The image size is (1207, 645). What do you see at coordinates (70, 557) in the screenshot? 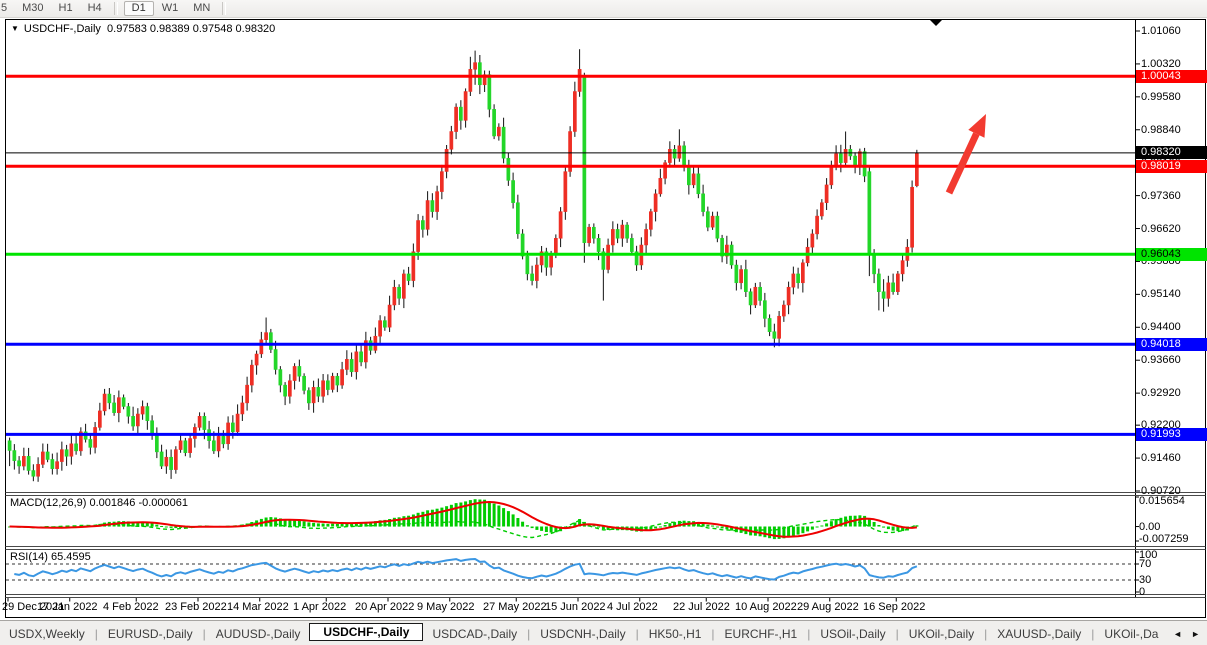
I see `rsi-value: 65.4595` at bounding box center [70, 557].